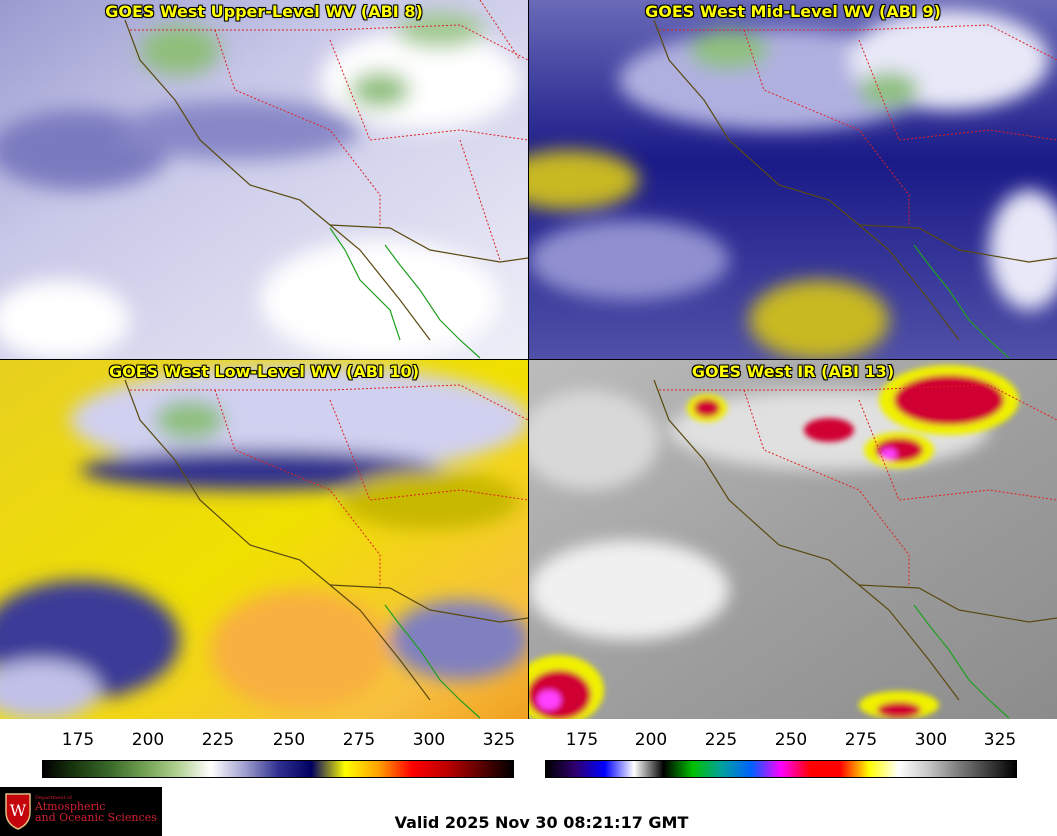  What do you see at coordinates (359, 740) in the screenshot?
I see `wv-tick-label: 275` at bounding box center [359, 740].